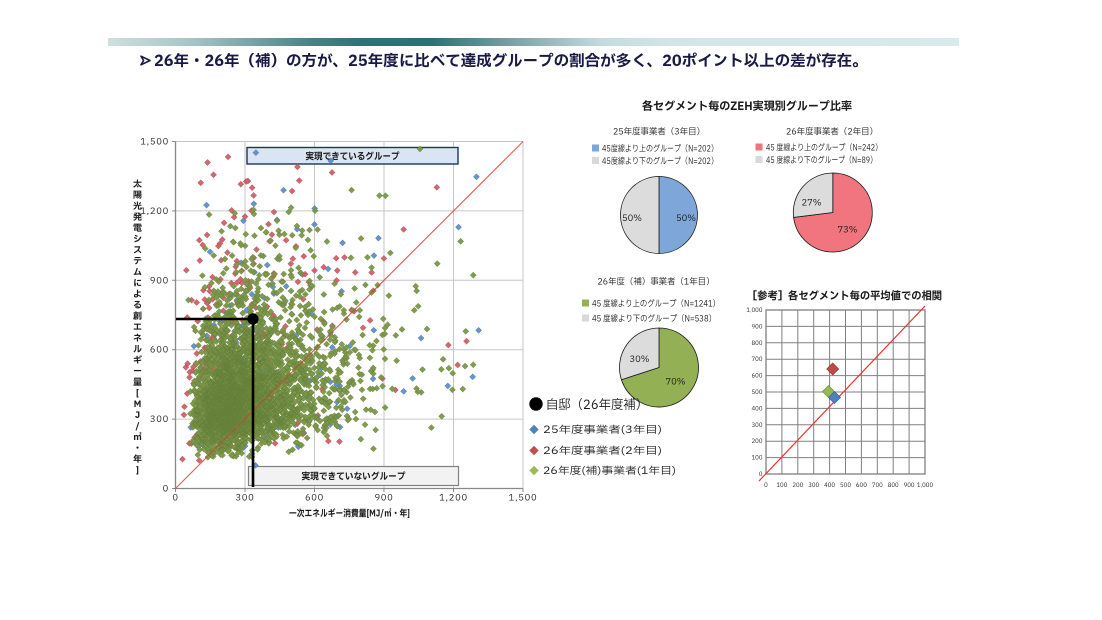  What do you see at coordinates (660, 149) in the screenshot?
I see `svg-text: 45度線より上のグループ（N=202）` at bounding box center [660, 149].